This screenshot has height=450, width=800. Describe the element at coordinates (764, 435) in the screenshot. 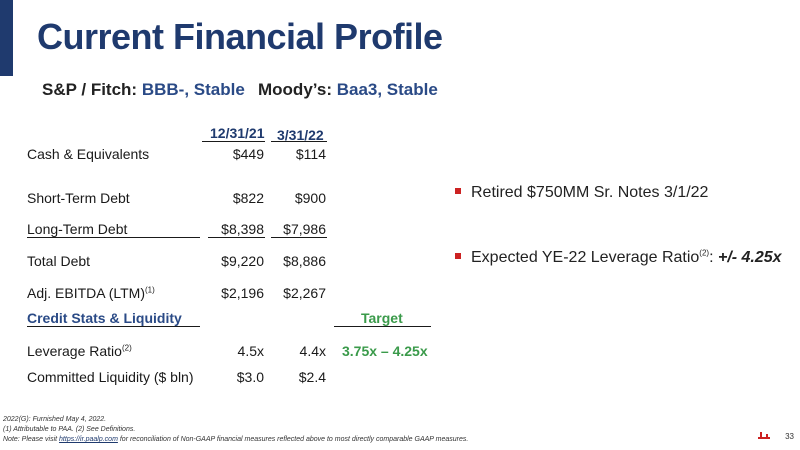

I see `company-logo-icon` at that location.